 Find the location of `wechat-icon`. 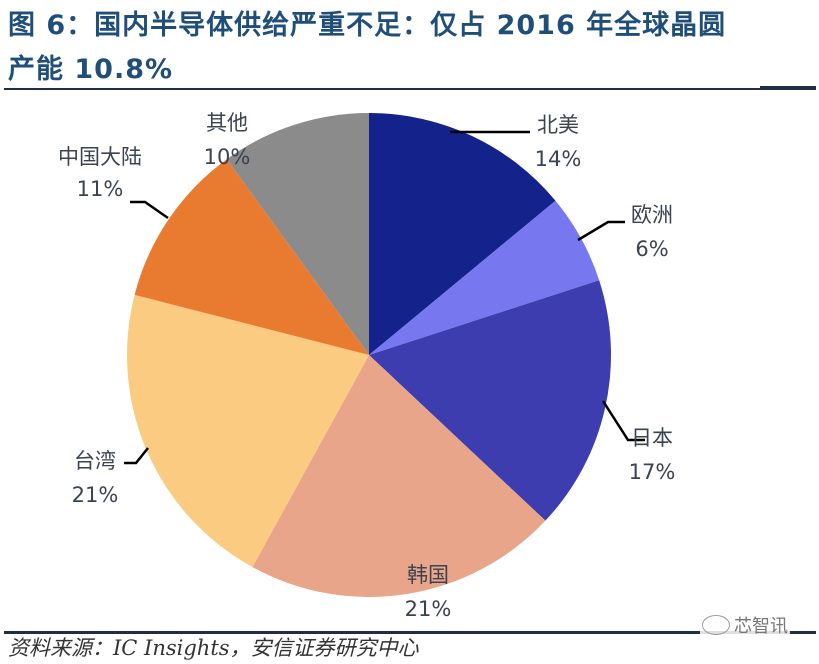

wechat-icon is located at coordinates (716, 625).